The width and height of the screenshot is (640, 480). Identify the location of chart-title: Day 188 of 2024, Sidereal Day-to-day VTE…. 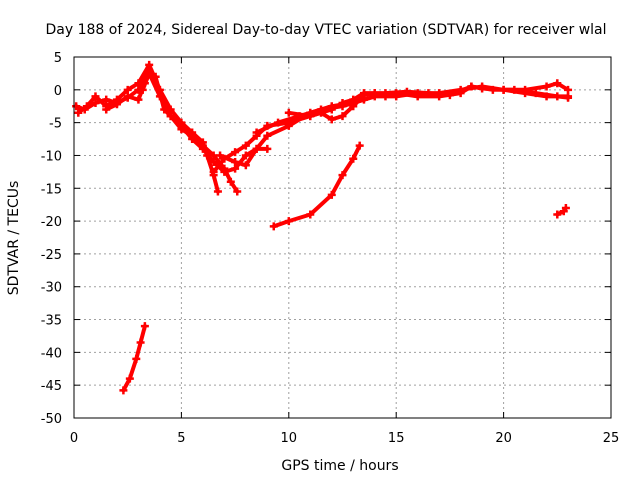
(325, 30).